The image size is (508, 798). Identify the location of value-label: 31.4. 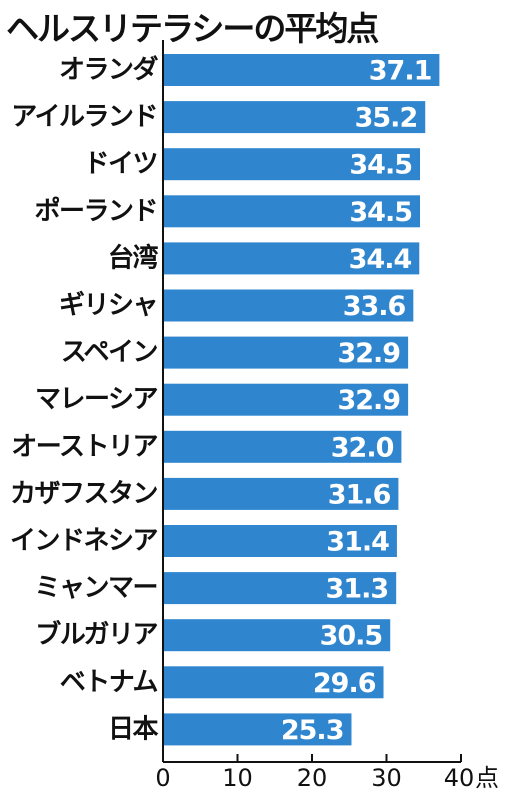
(357, 542).